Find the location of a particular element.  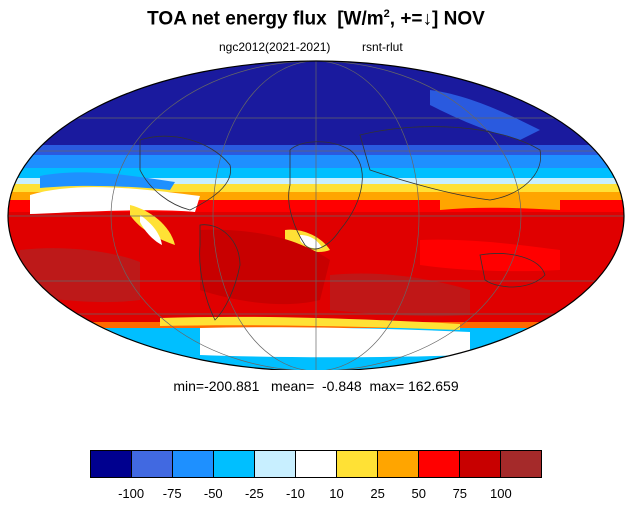

colorbar-tick-label: -75 is located at coordinates (172, 493).